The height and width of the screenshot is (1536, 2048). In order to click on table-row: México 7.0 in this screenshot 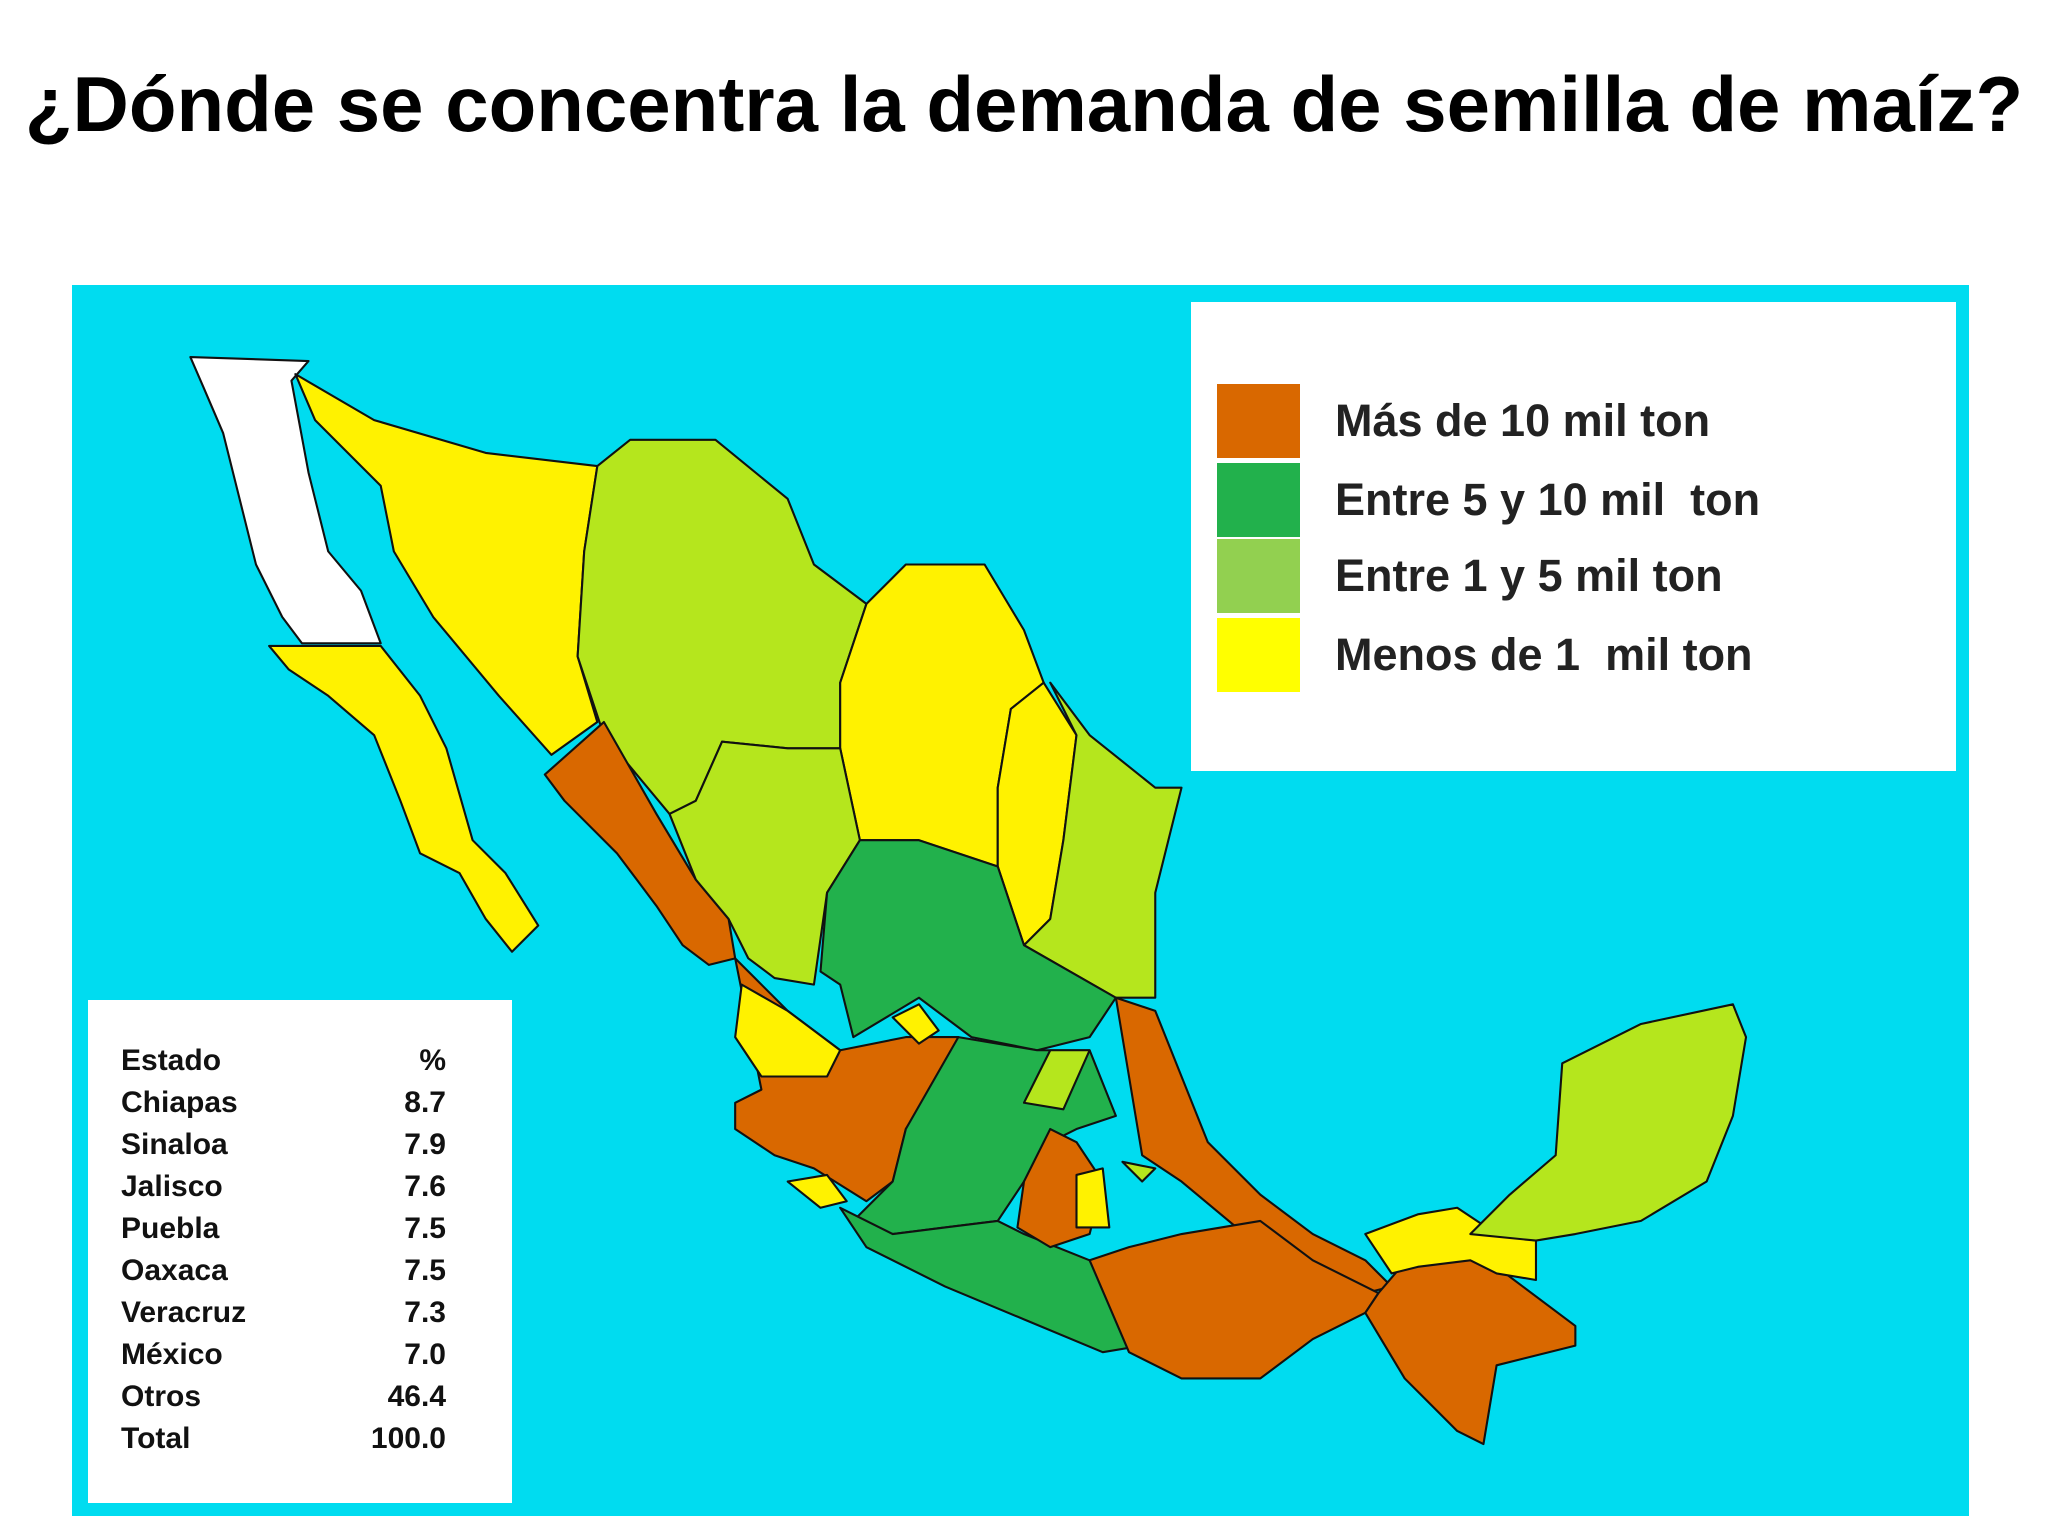, I will do `click(283, 1359)`.